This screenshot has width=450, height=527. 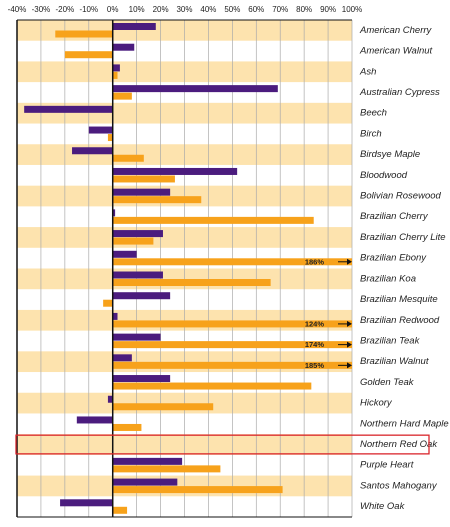 I want to click on x-tick-label: 60%, so click(x=256, y=9).